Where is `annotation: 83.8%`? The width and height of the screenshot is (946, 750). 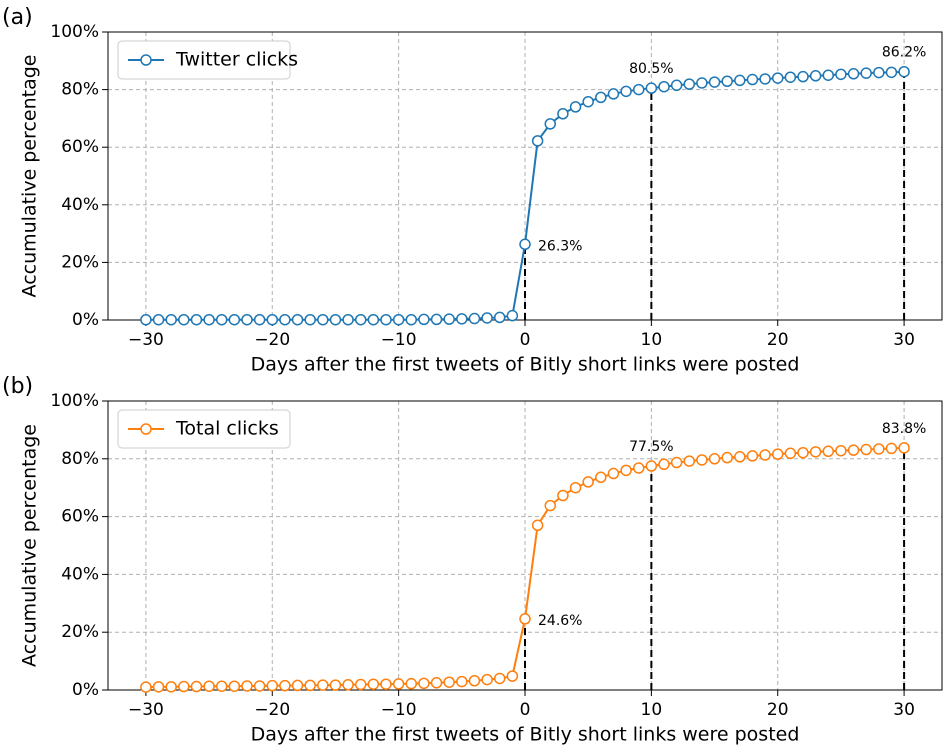 annotation: 83.8% is located at coordinates (904, 429).